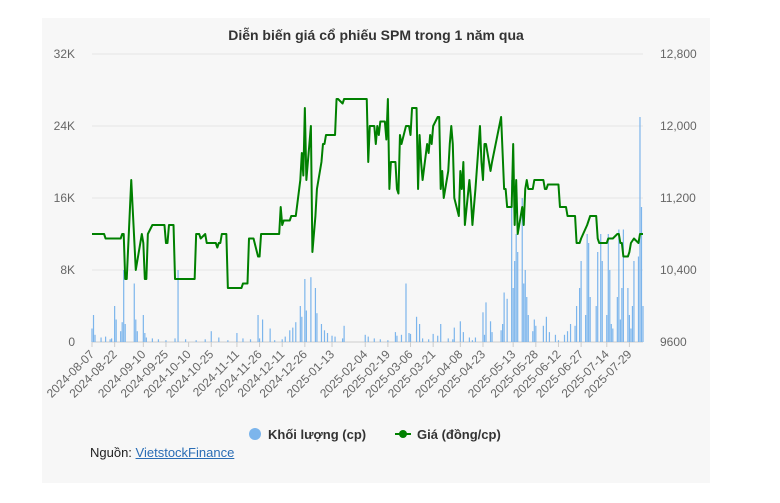 This screenshot has height=503, width=780. I want to click on legend-item-volume: Khối lượng (cp), so click(307, 434).